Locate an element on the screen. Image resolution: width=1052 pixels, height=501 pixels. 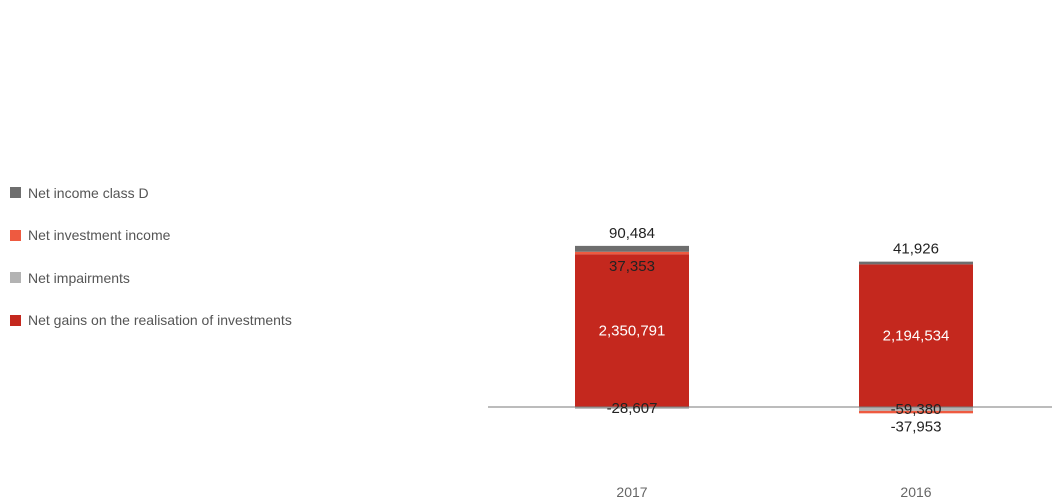
data-label: -28,607 is located at coordinates (632, 408).